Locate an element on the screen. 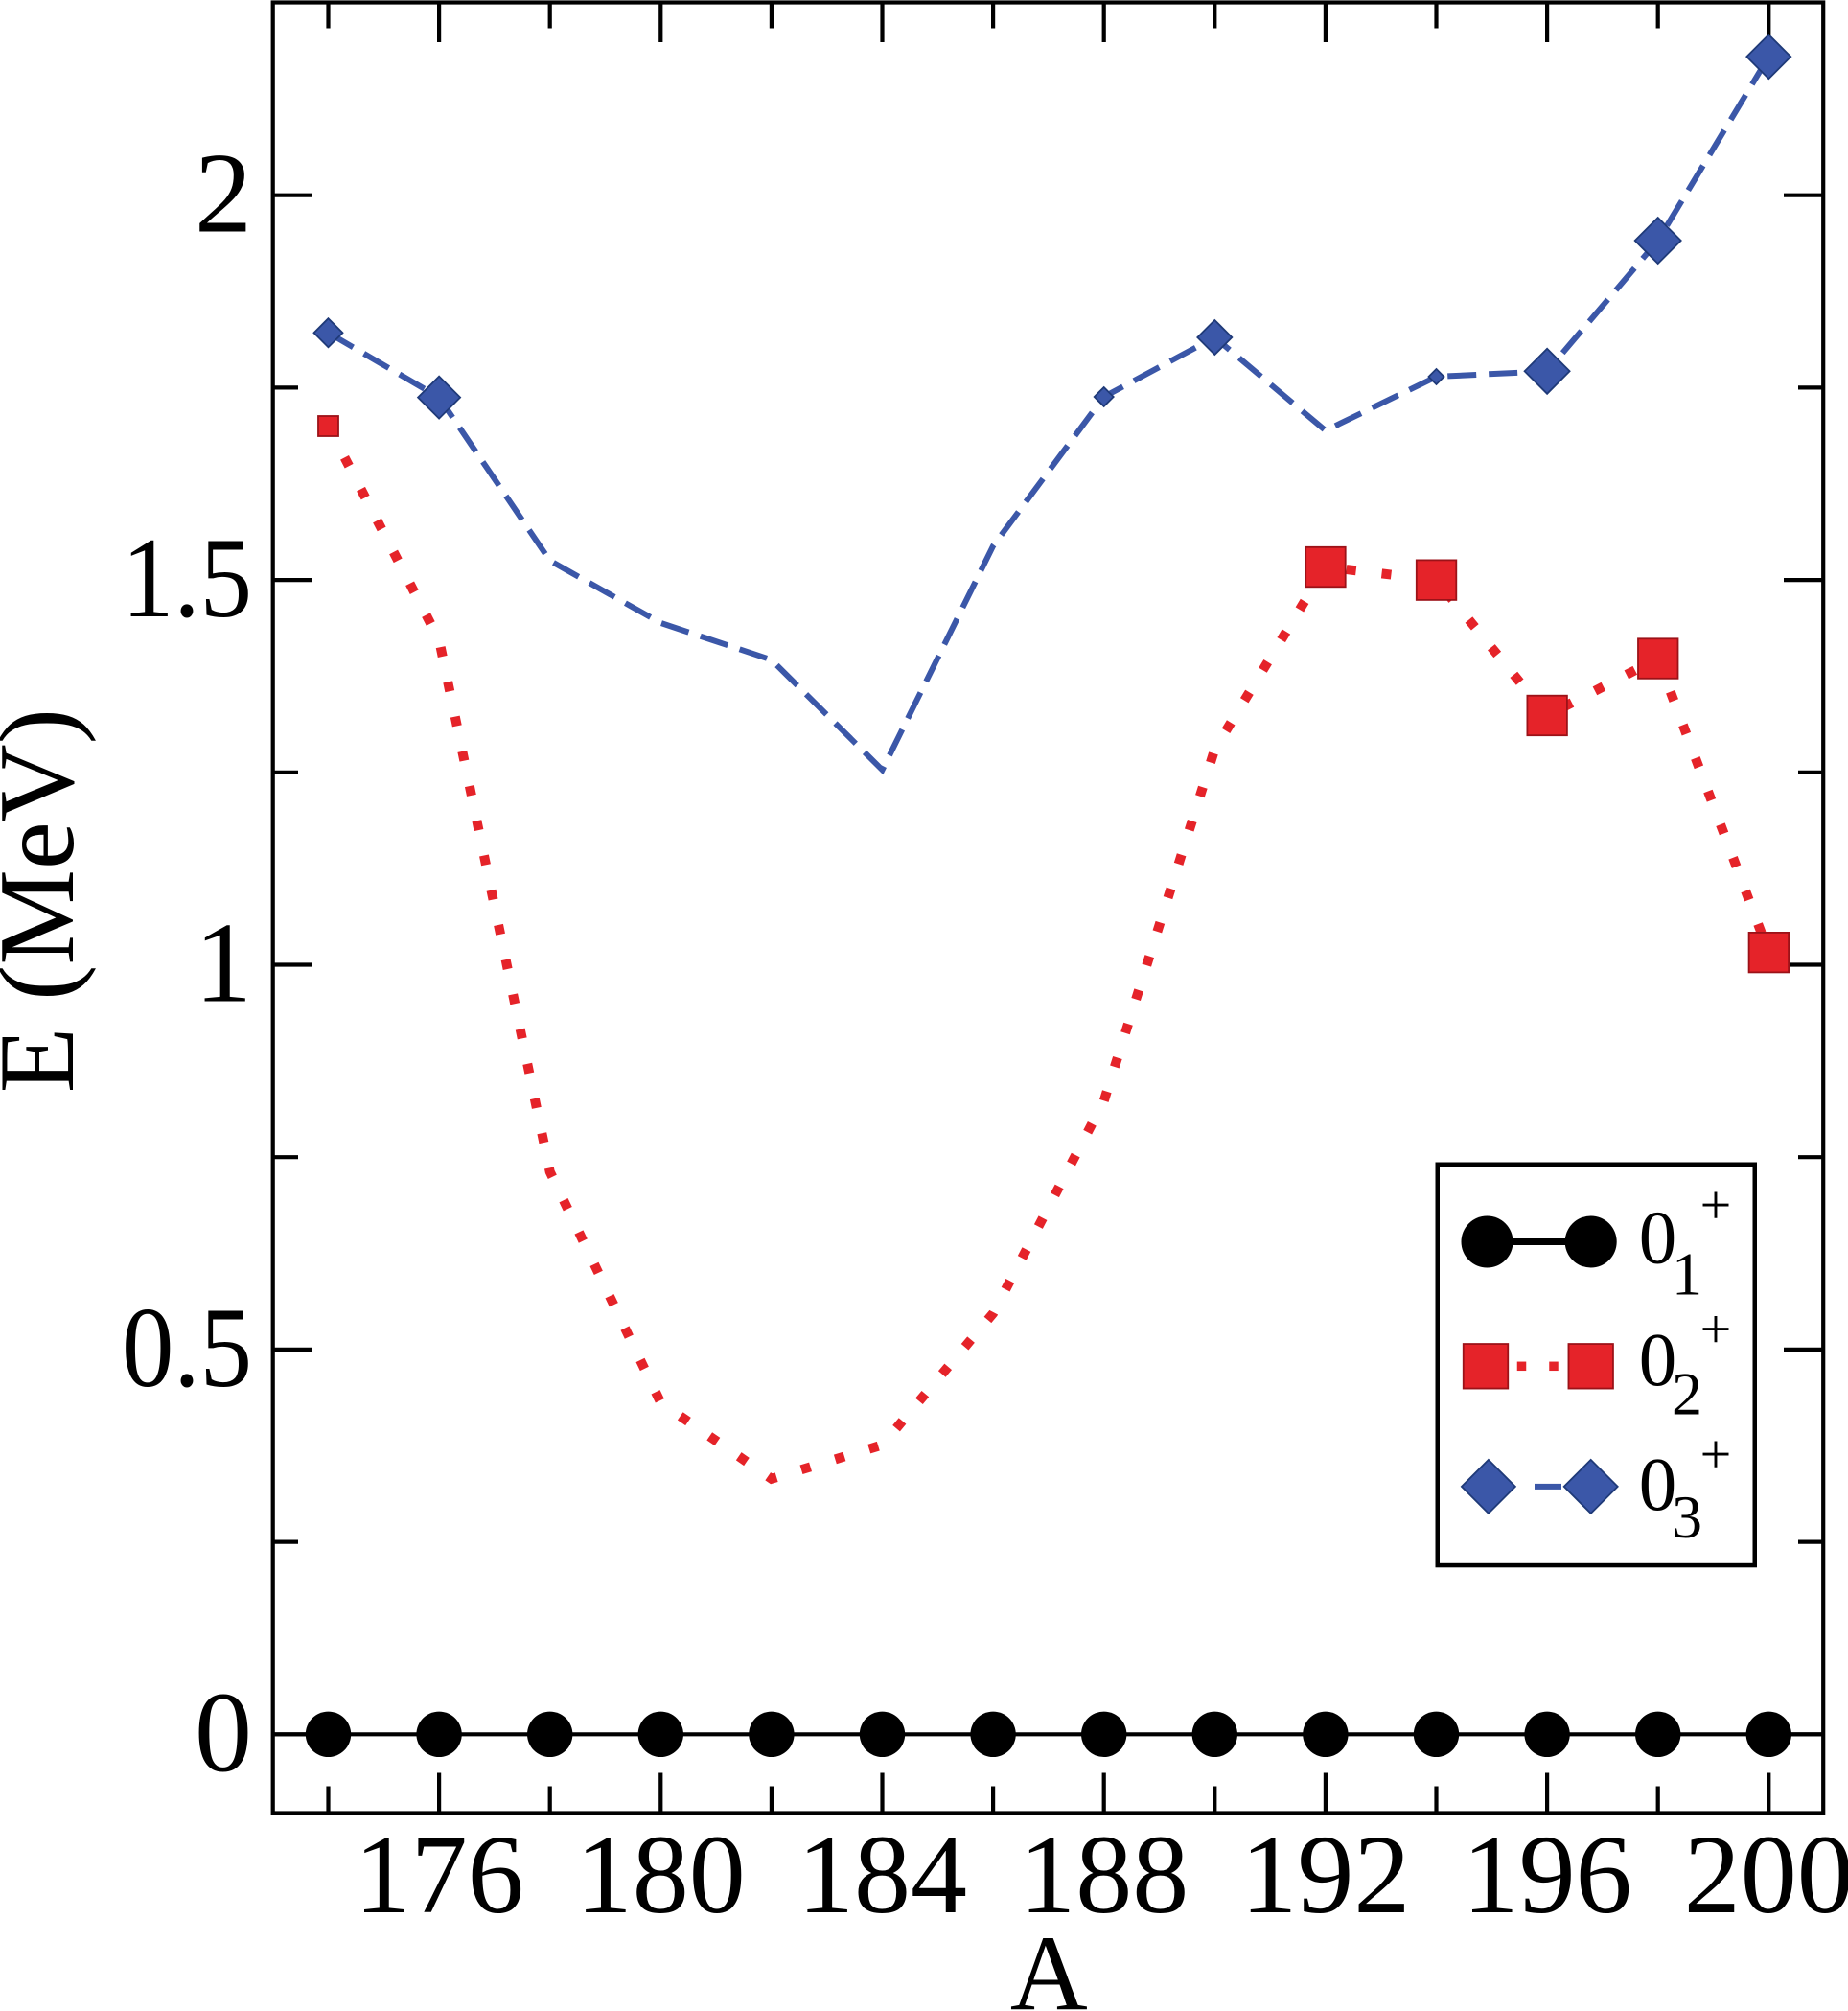  svg-text: 200 is located at coordinates (1766, 1874).